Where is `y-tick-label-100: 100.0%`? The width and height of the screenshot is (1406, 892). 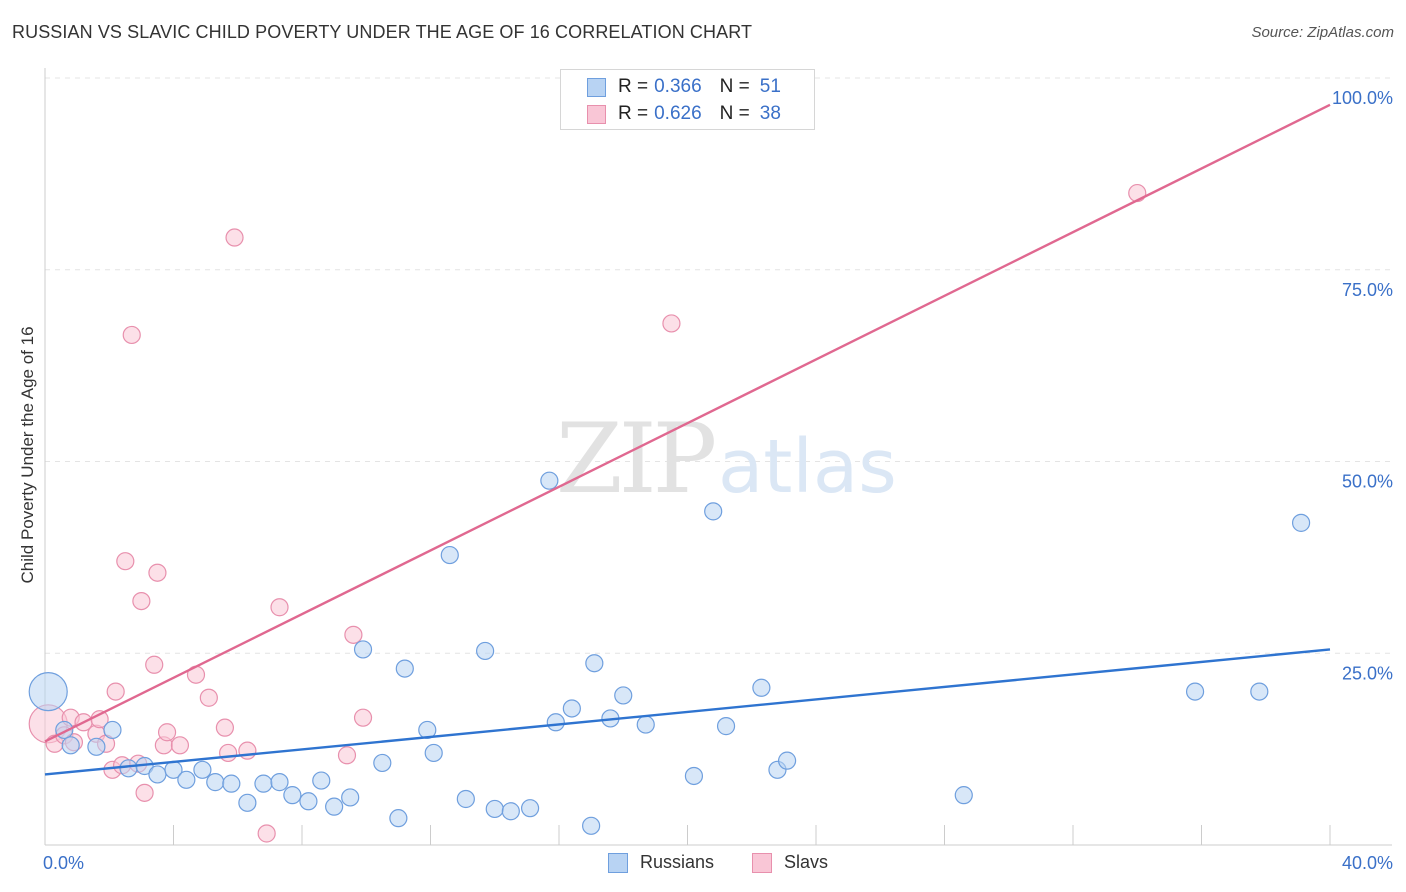
y-tick-label-100: 100.0% is located at coordinates (1362, 98).